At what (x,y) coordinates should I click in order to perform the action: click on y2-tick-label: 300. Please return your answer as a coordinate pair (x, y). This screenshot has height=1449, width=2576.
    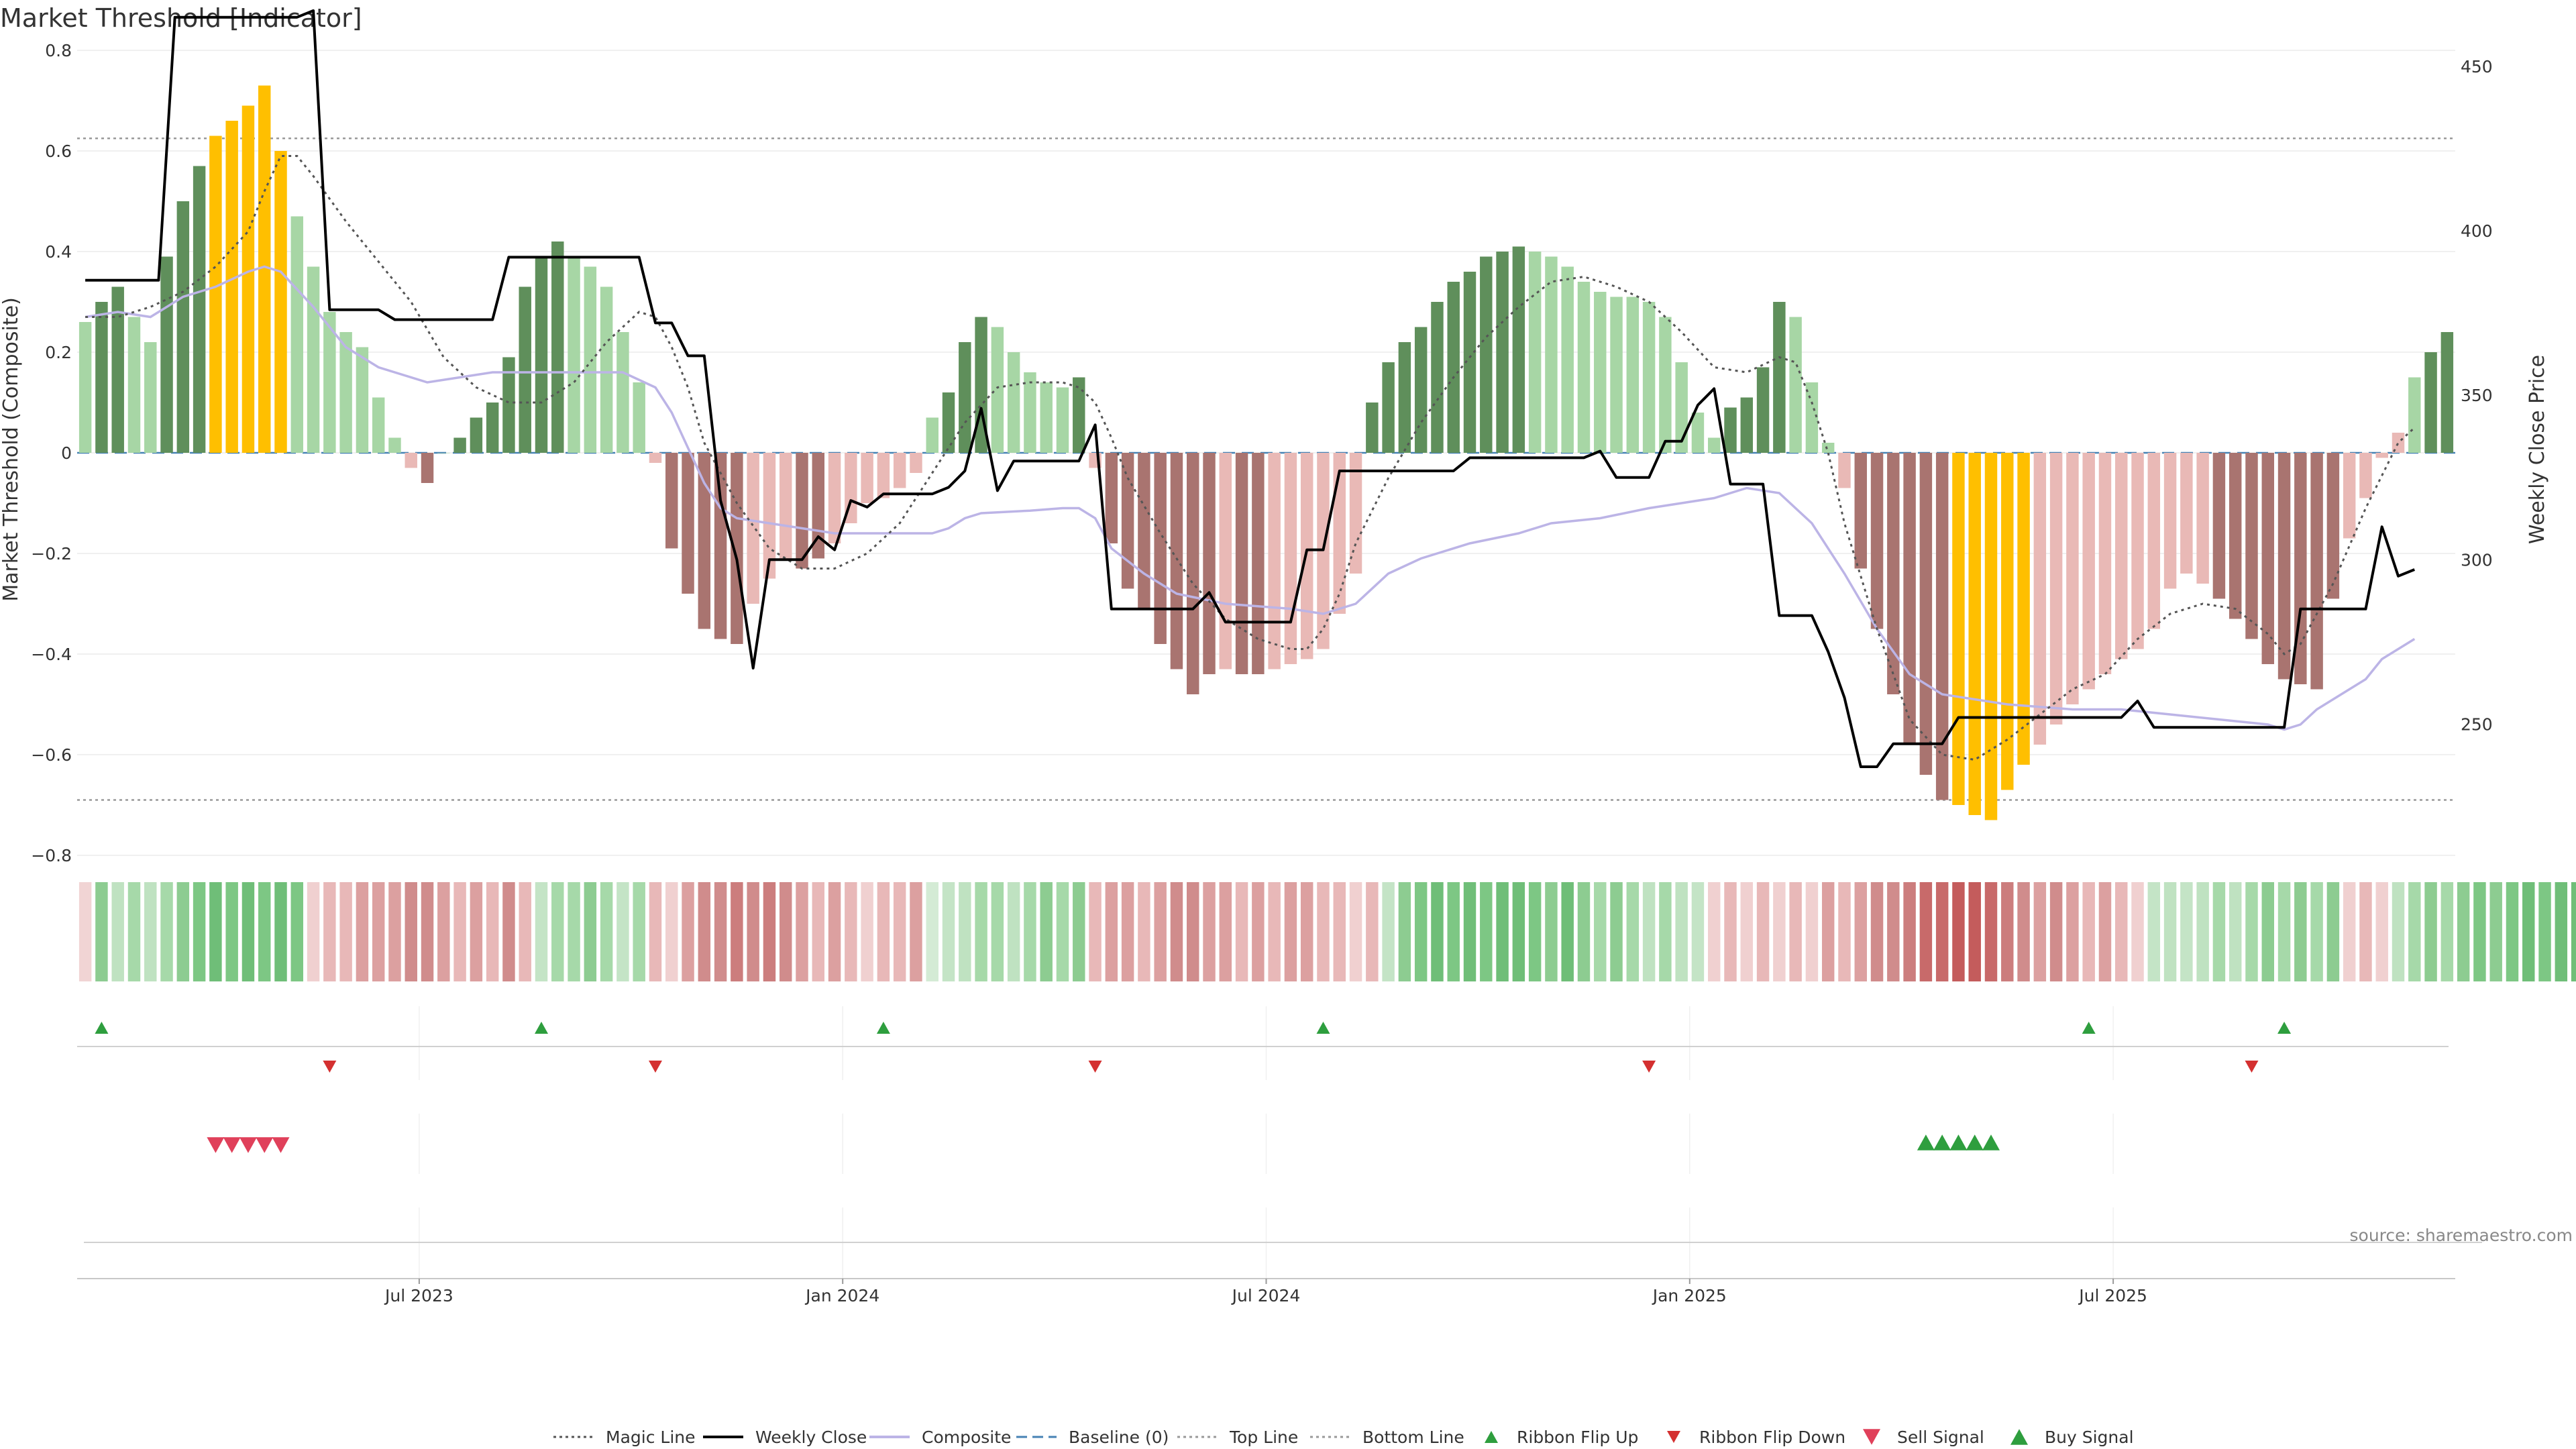
    Looking at the image, I should click on (2477, 560).